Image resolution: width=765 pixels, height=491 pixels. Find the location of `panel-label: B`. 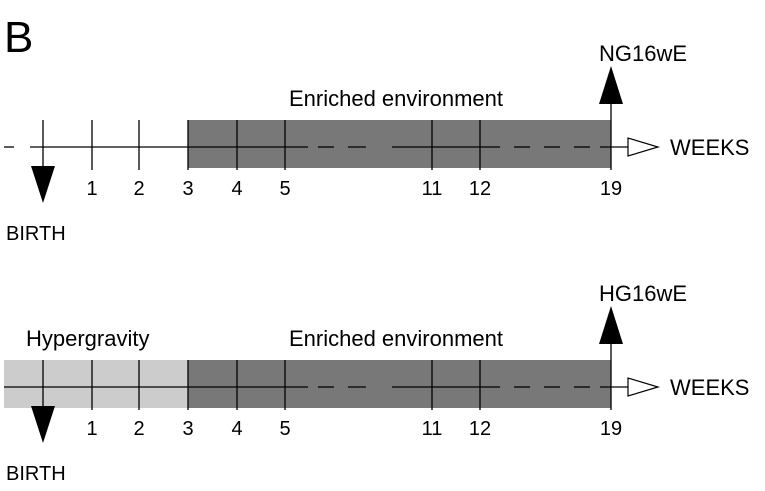

panel-label: B is located at coordinates (18, 37).